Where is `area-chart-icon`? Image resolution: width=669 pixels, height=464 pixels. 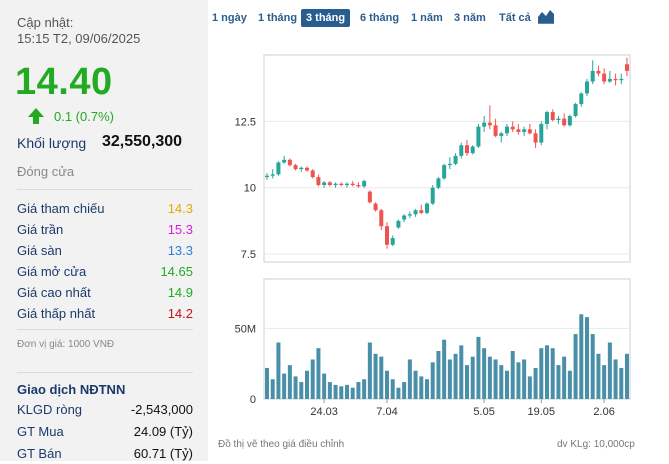 area-chart-icon is located at coordinates (546, 16).